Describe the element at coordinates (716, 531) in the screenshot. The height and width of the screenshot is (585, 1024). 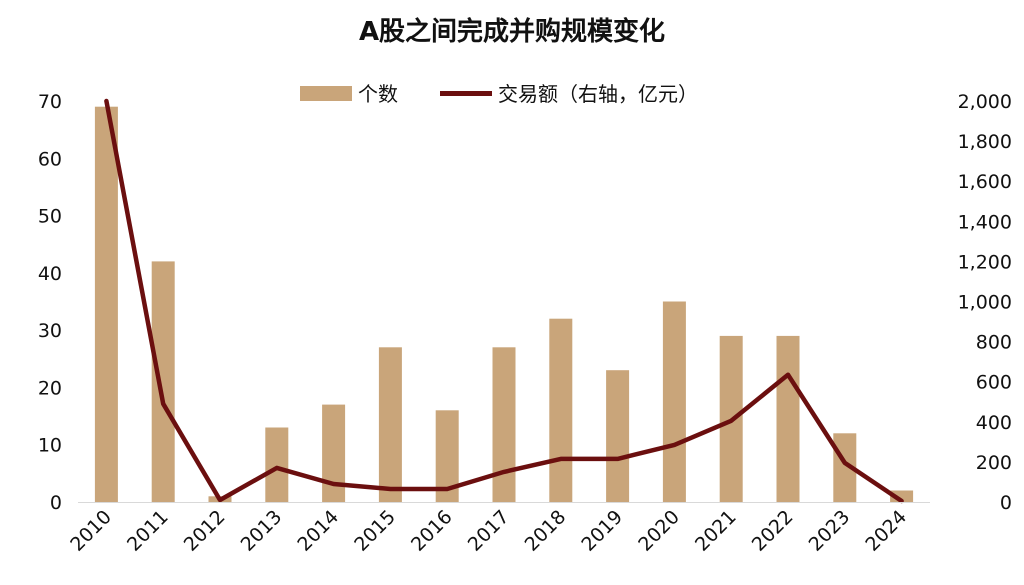
I see `x-tick: 2021` at that location.